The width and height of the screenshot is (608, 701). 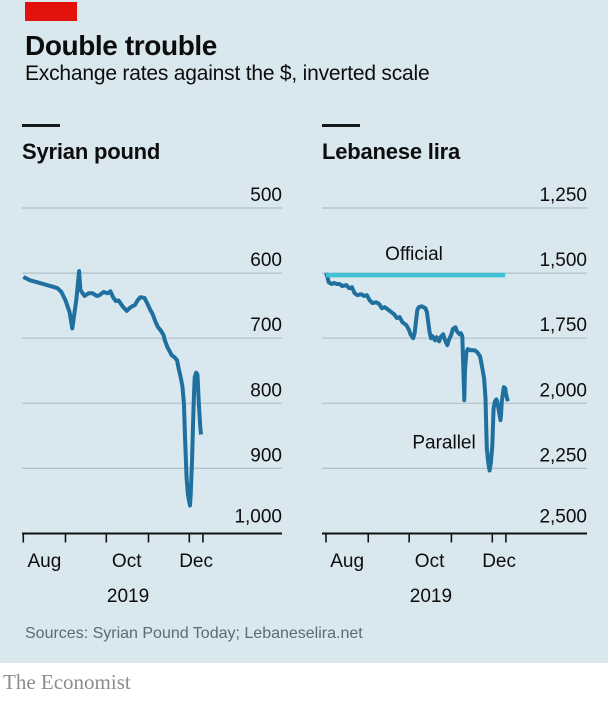 What do you see at coordinates (91, 151) in the screenshot?
I see `panel-title-syrian-pound: Syrian pound` at bounding box center [91, 151].